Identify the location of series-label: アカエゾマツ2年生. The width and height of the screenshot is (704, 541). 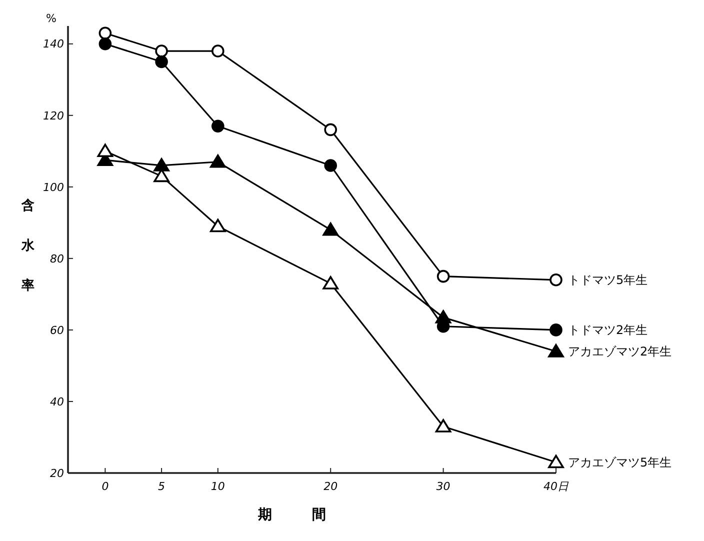
(620, 351).